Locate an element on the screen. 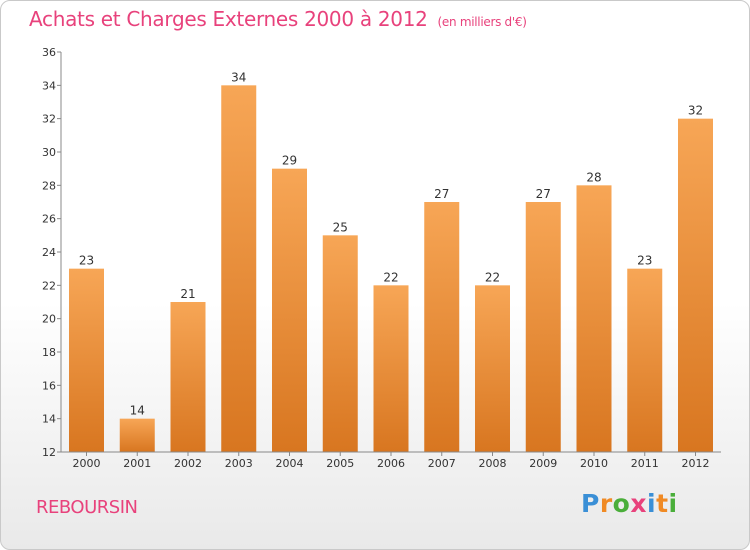 The image size is (750, 550). chart-title-unit: (en milliers d'€) is located at coordinates (482, 22).